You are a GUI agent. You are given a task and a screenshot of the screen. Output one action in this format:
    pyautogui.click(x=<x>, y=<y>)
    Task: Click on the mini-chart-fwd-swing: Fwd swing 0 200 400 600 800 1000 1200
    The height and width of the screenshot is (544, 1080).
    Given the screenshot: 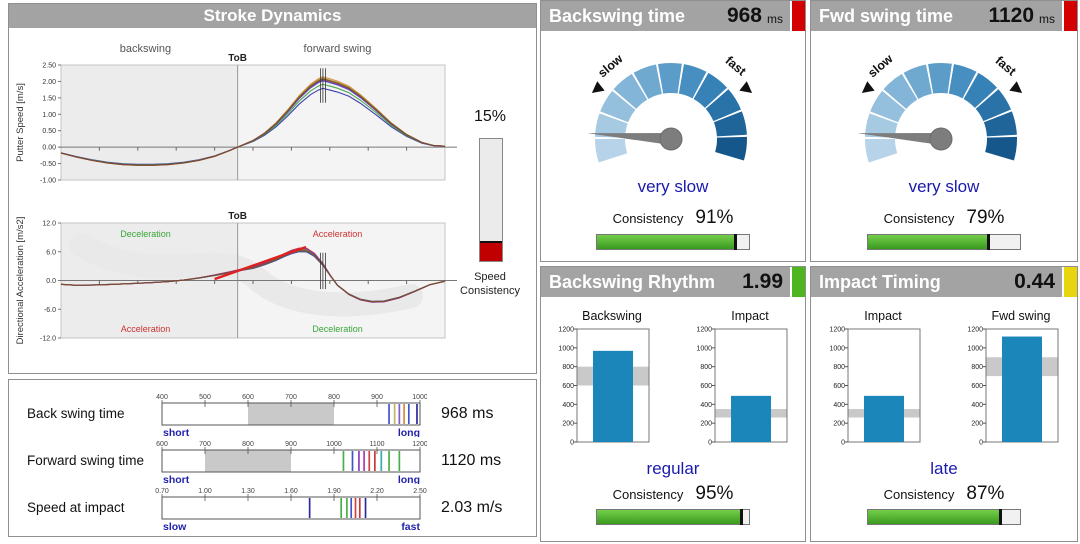 What is the action you would take?
    pyautogui.click(x=1013, y=385)
    